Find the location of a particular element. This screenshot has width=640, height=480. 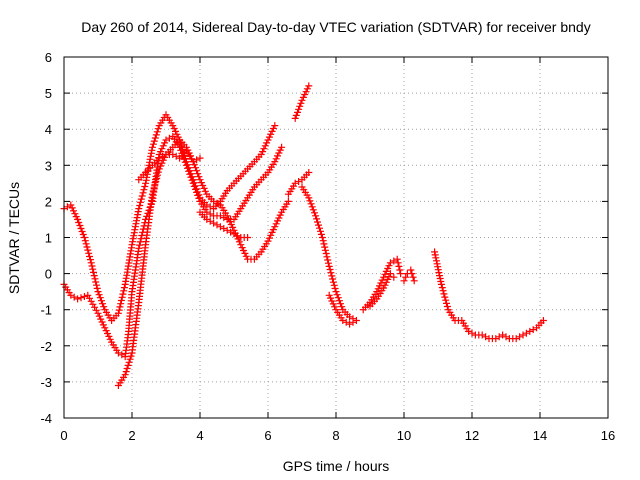

y-axis-label: SDTVAR / TECUs is located at coordinates (14, 238).